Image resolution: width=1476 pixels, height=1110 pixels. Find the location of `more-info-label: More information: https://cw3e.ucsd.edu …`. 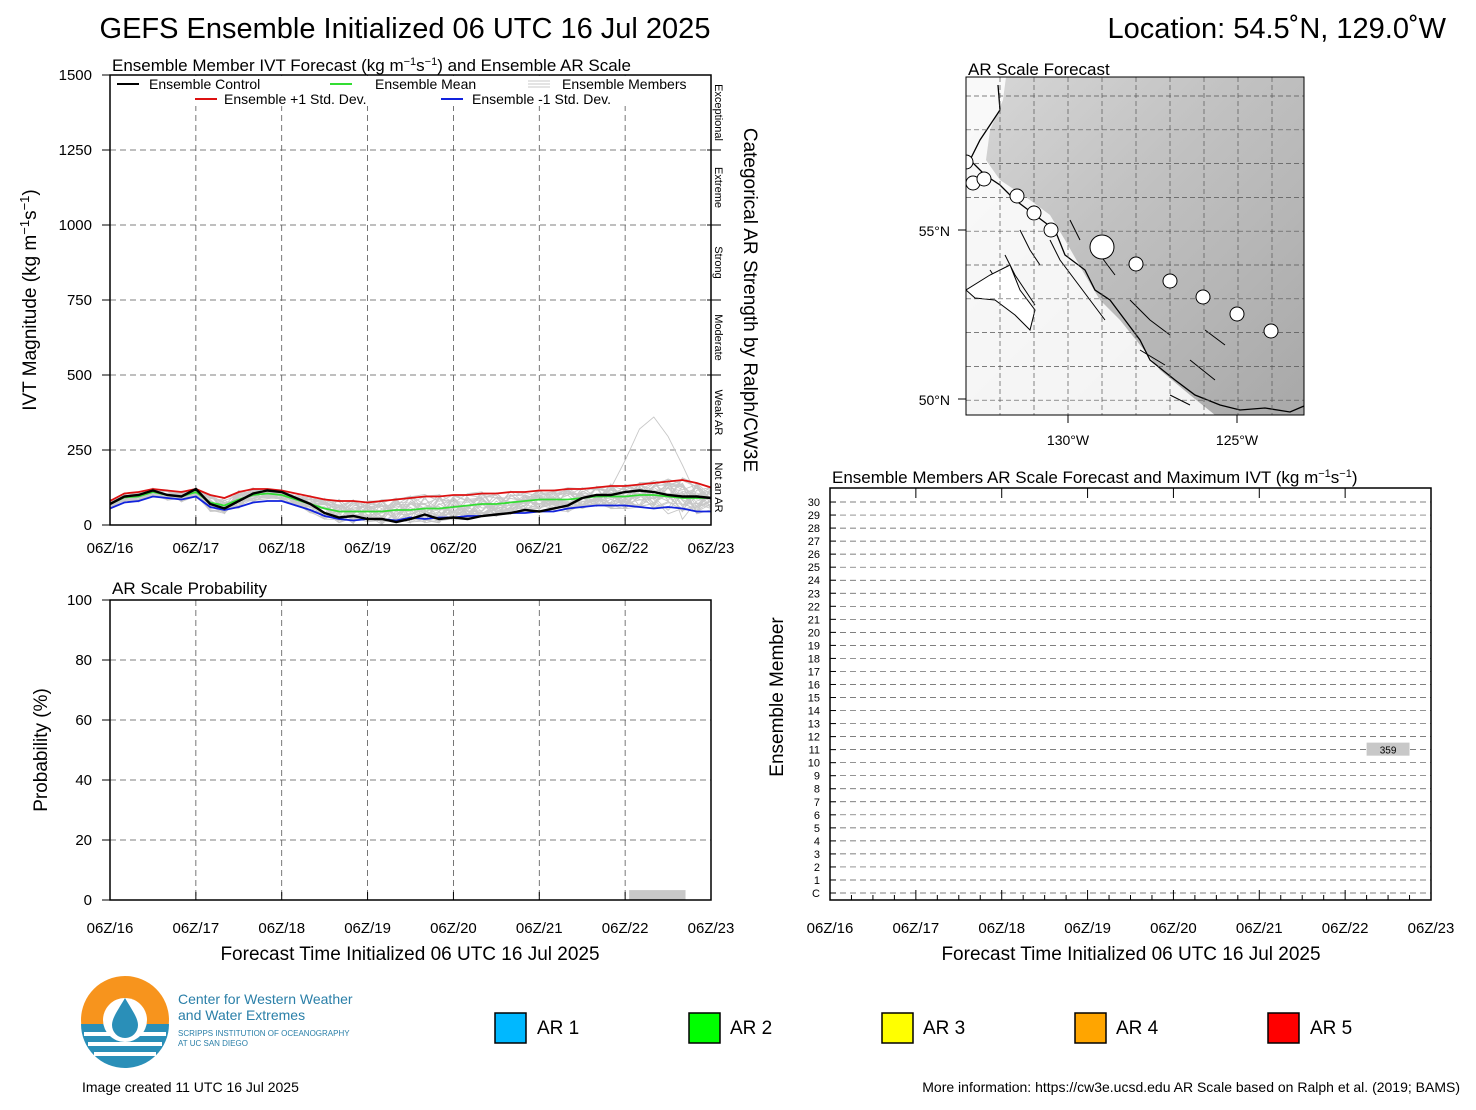

more-info-label: More information: https://cw3e.ucsd.edu … is located at coordinates (1191, 1087).